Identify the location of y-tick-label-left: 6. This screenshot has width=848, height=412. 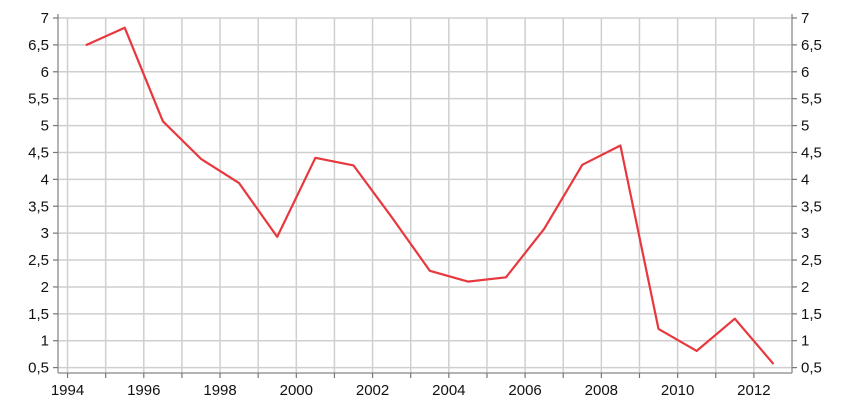
(45, 72).